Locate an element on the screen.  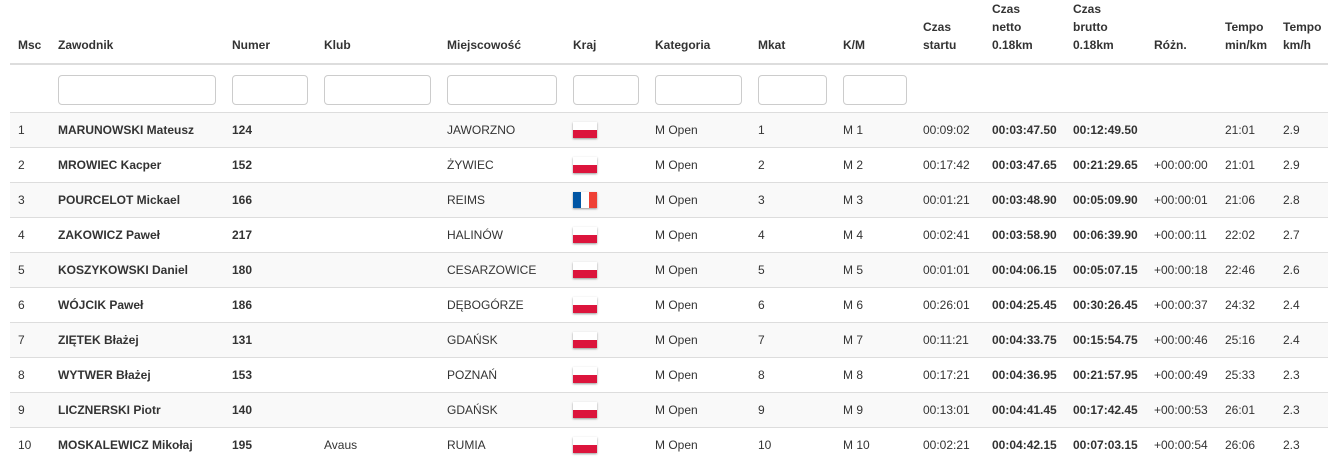
header-kraj: Kraj is located at coordinates (606, 32).